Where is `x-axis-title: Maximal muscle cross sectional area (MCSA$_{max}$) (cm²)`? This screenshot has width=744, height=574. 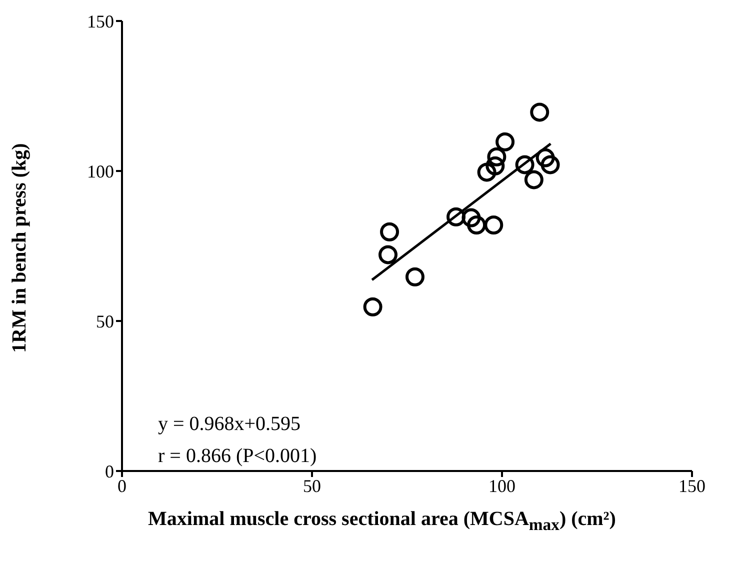 x-axis-title: Maximal muscle cross sectional area (MCSA$_{max}$) (cm²) is located at coordinates (382, 521).